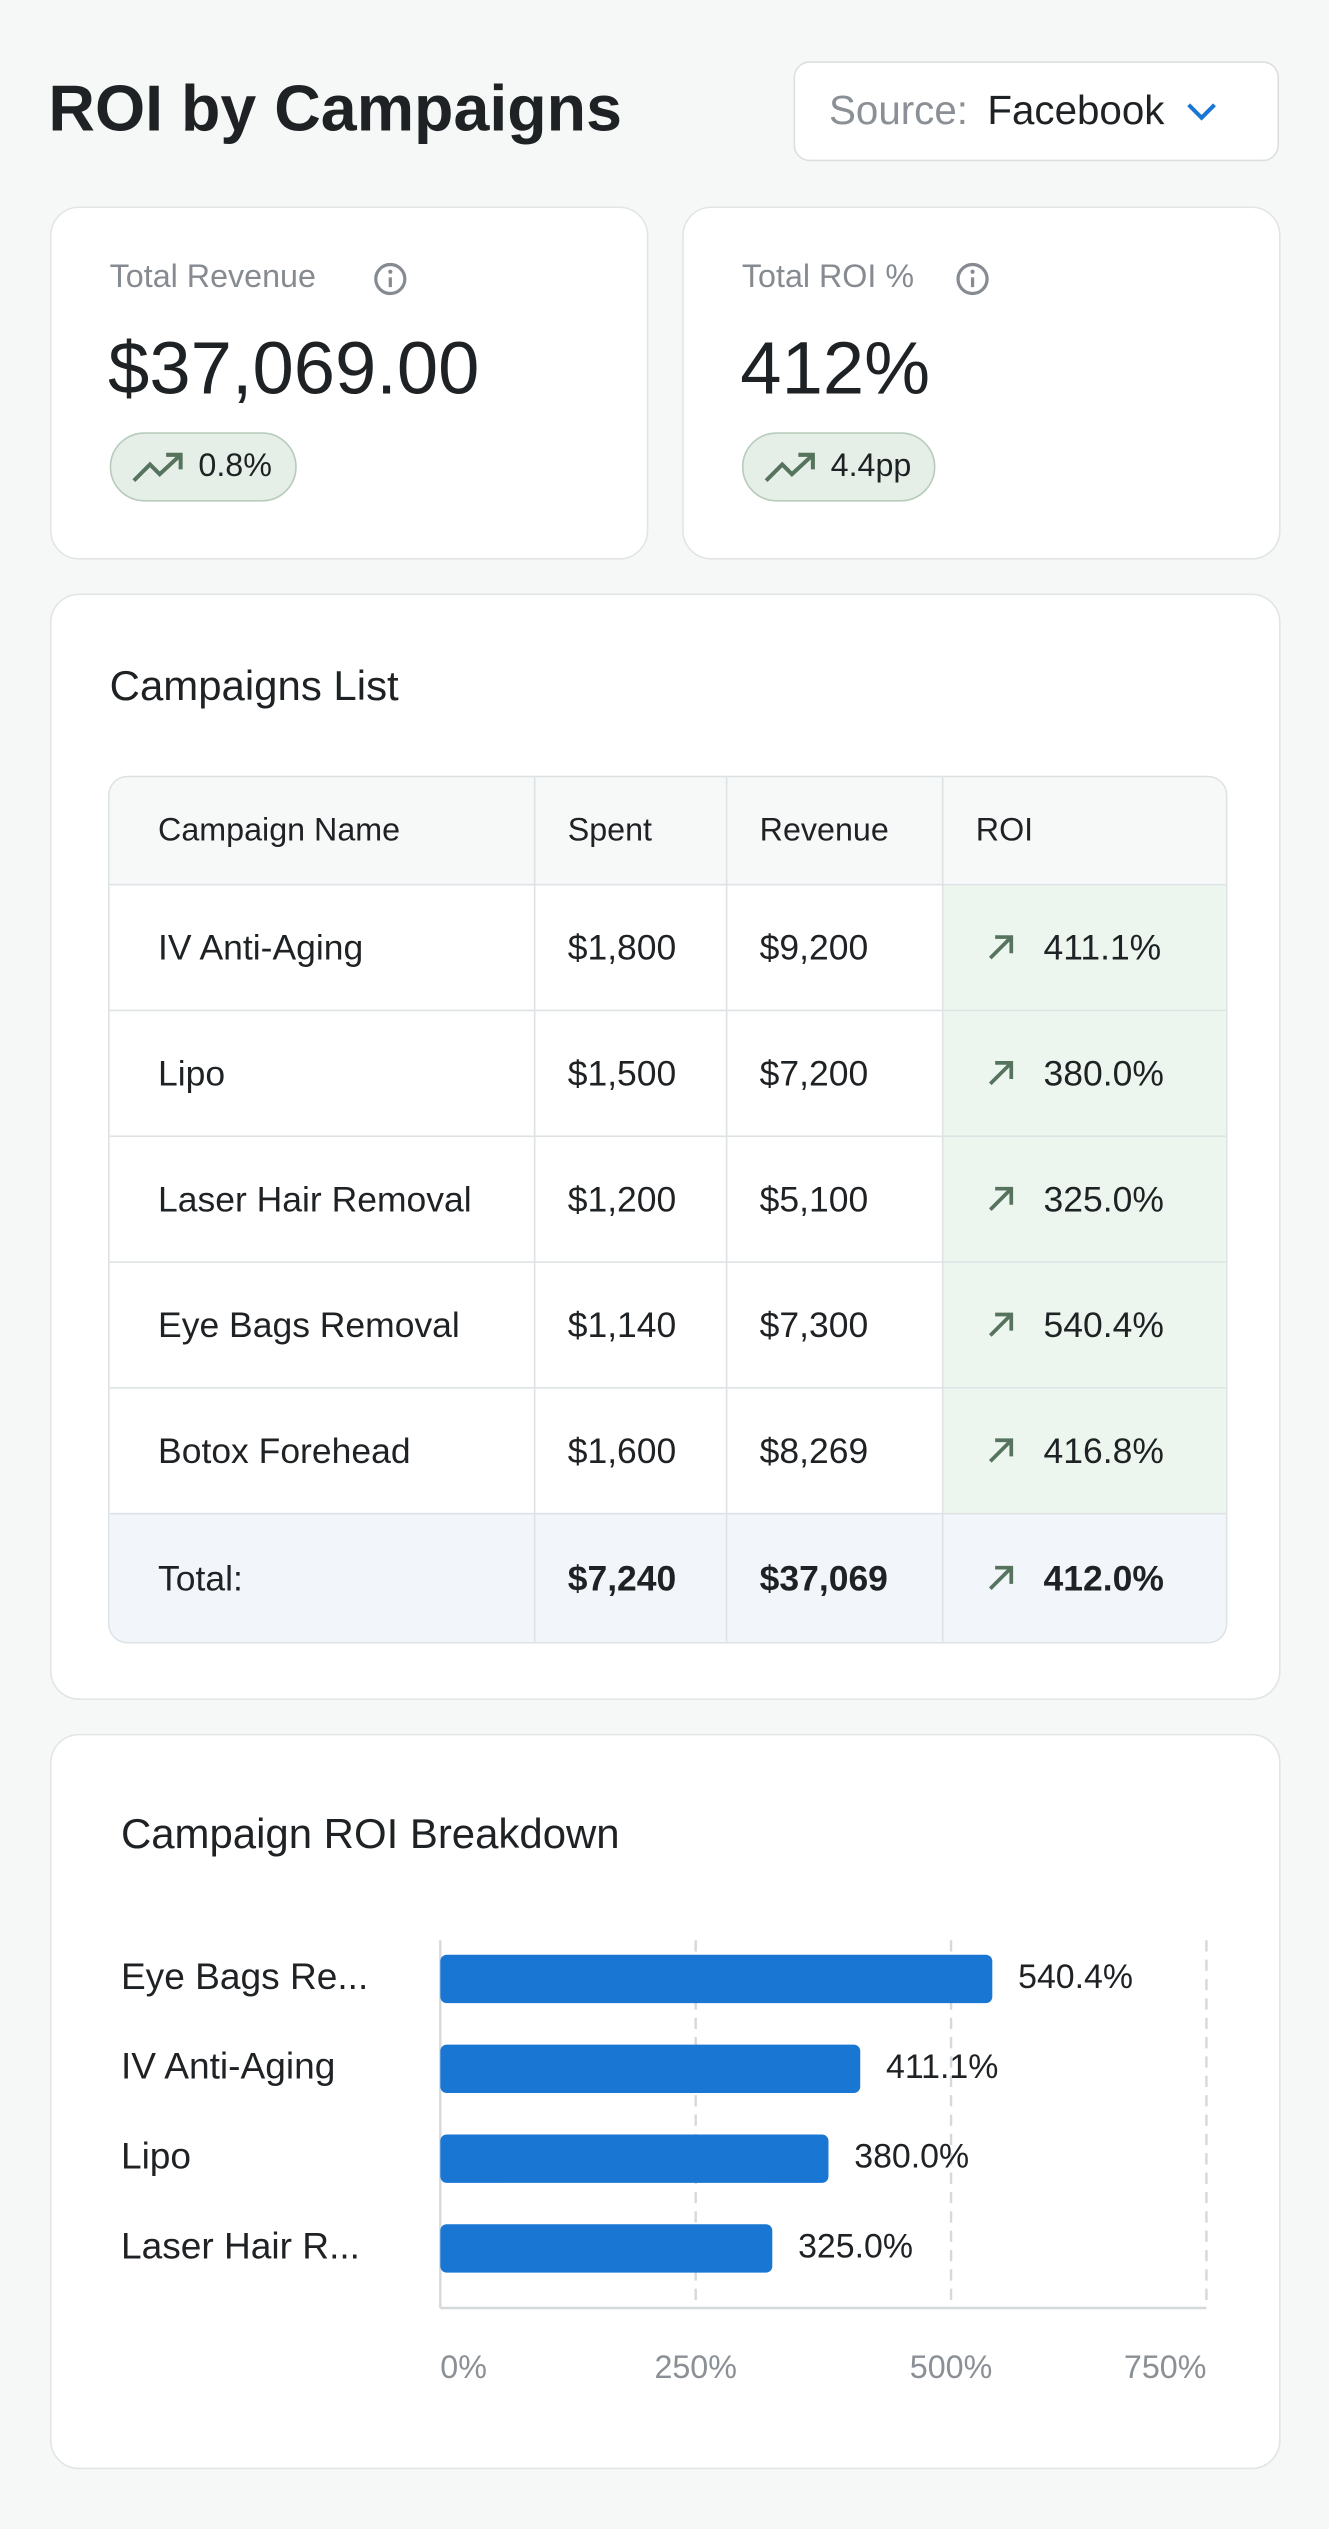  What do you see at coordinates (212, 277) in the screenshot?
I see `kpi-label: Total Revenue` at bounding box center [212, 277].